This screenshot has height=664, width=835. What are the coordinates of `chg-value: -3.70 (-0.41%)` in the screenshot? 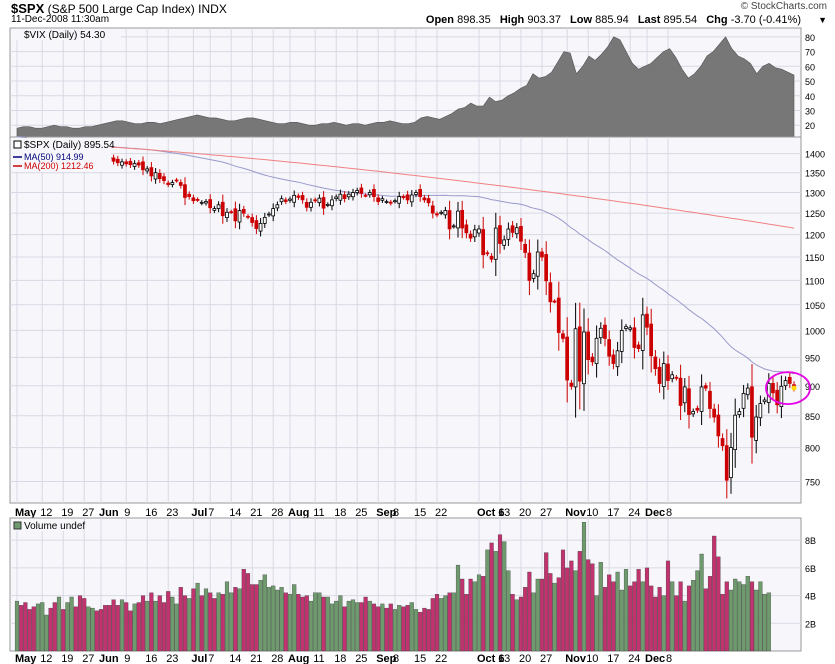 It's located at (765, 20).